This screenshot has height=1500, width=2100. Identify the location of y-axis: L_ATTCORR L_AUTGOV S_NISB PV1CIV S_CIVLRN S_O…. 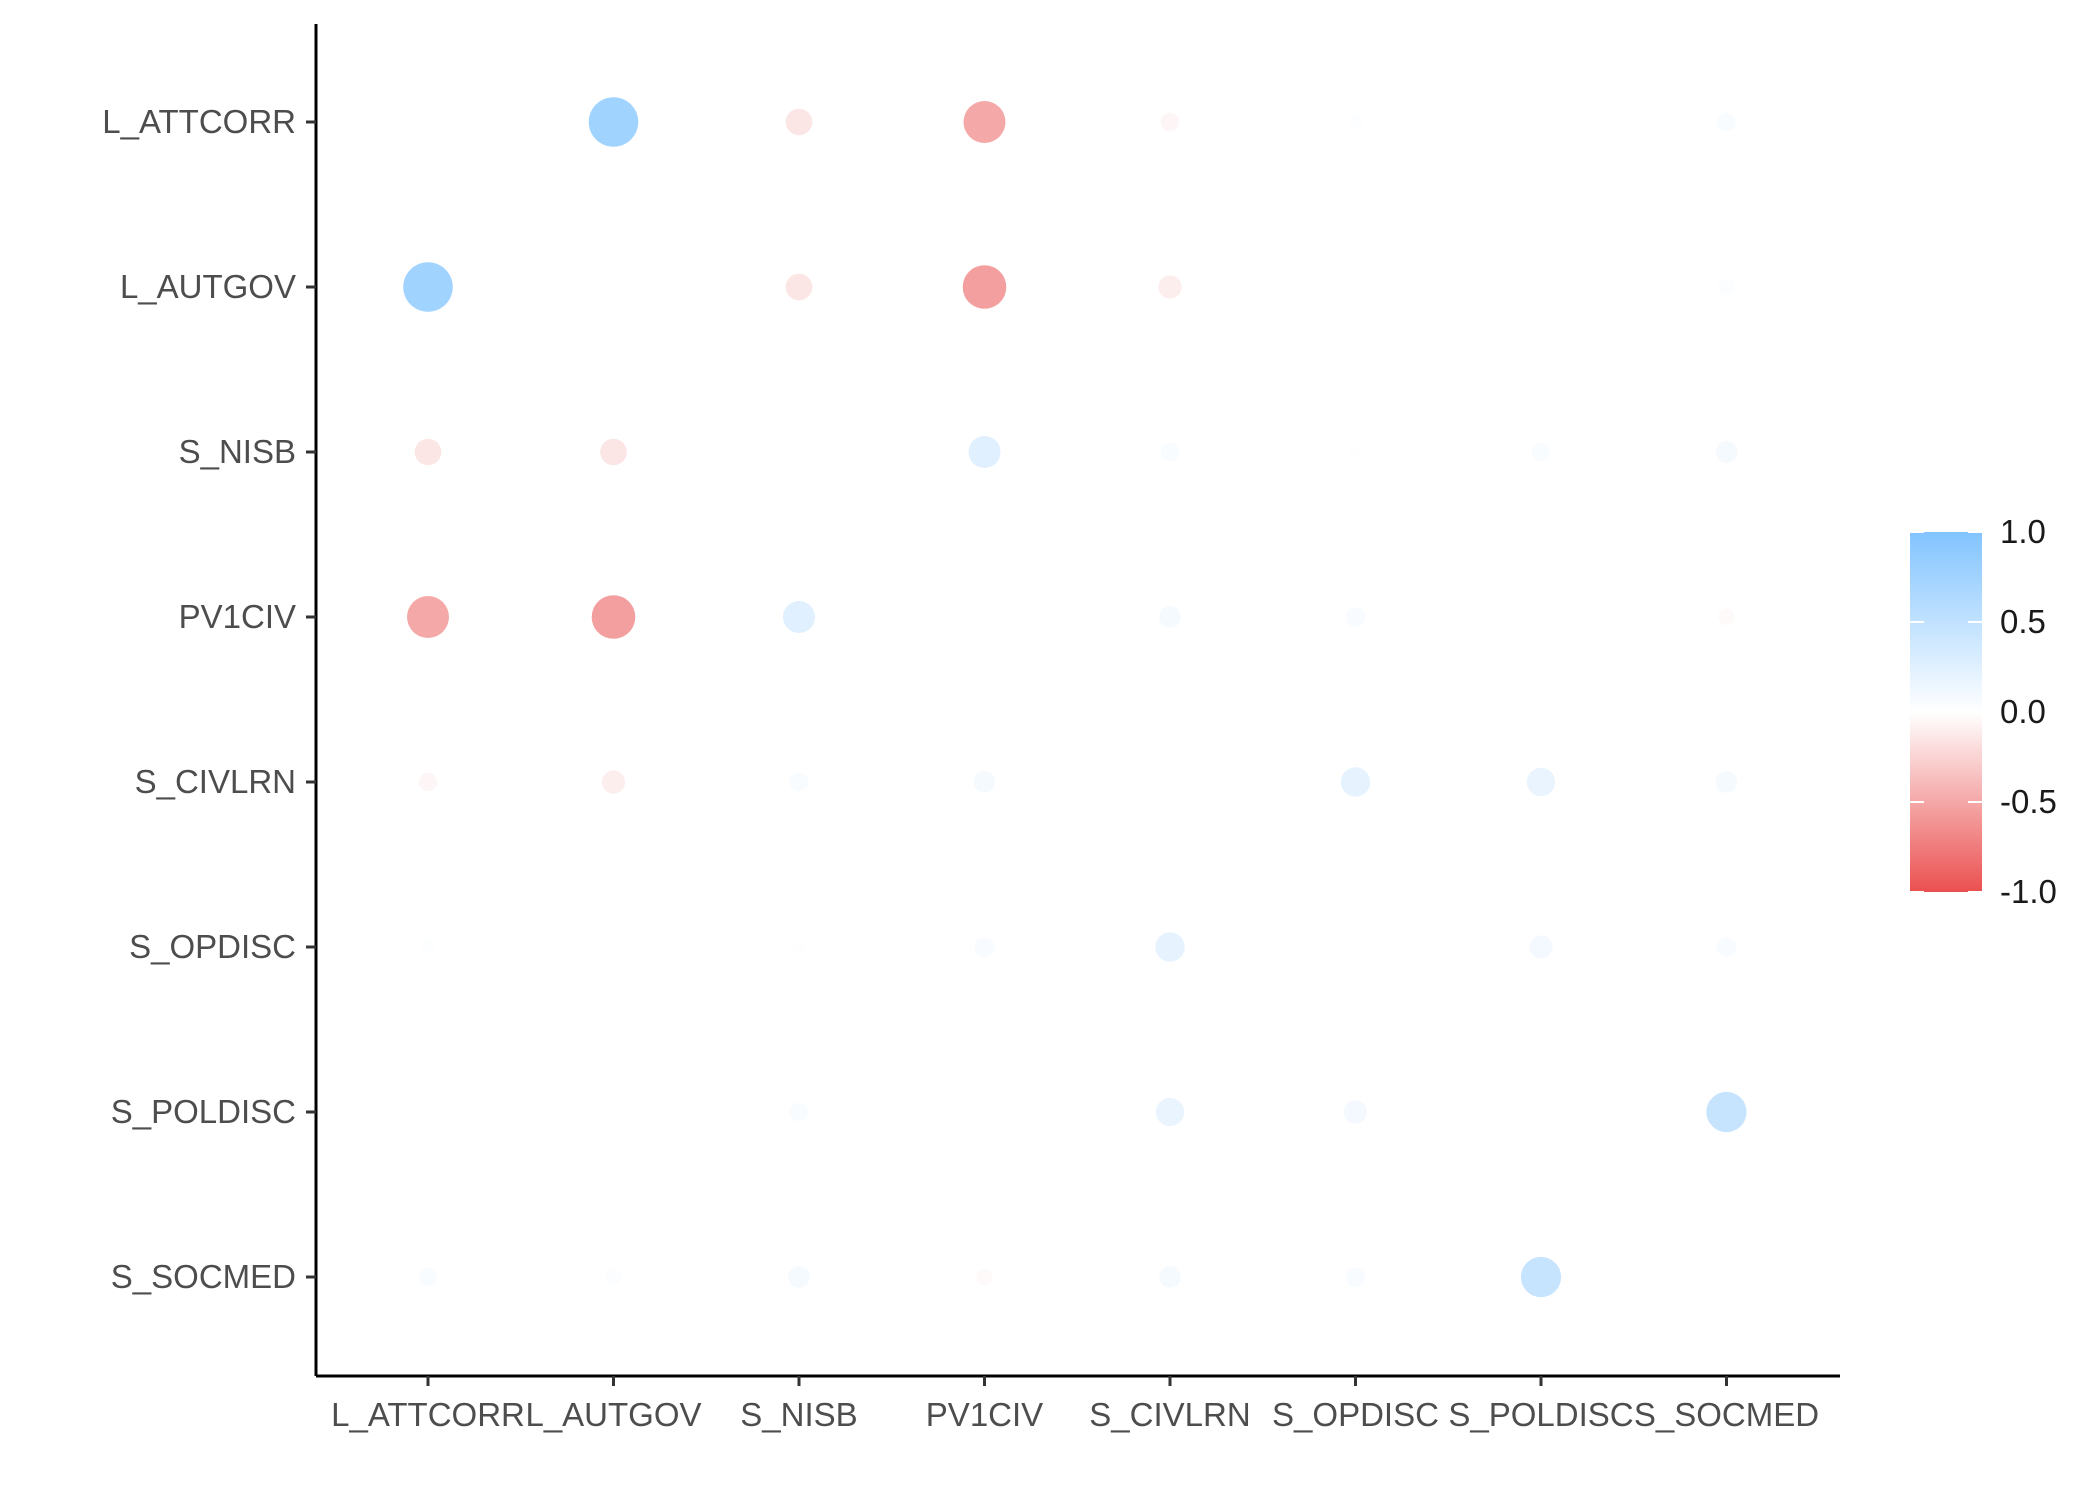
(209, 699).